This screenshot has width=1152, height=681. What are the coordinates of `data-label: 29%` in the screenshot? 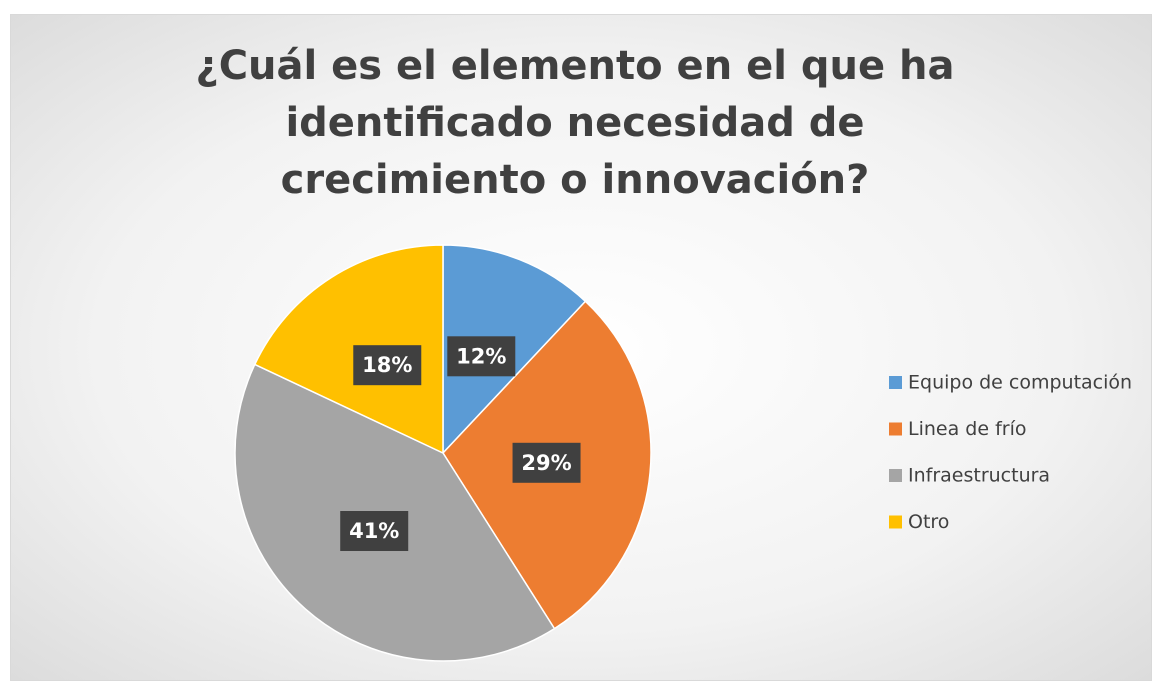 It's located at (546, 463).